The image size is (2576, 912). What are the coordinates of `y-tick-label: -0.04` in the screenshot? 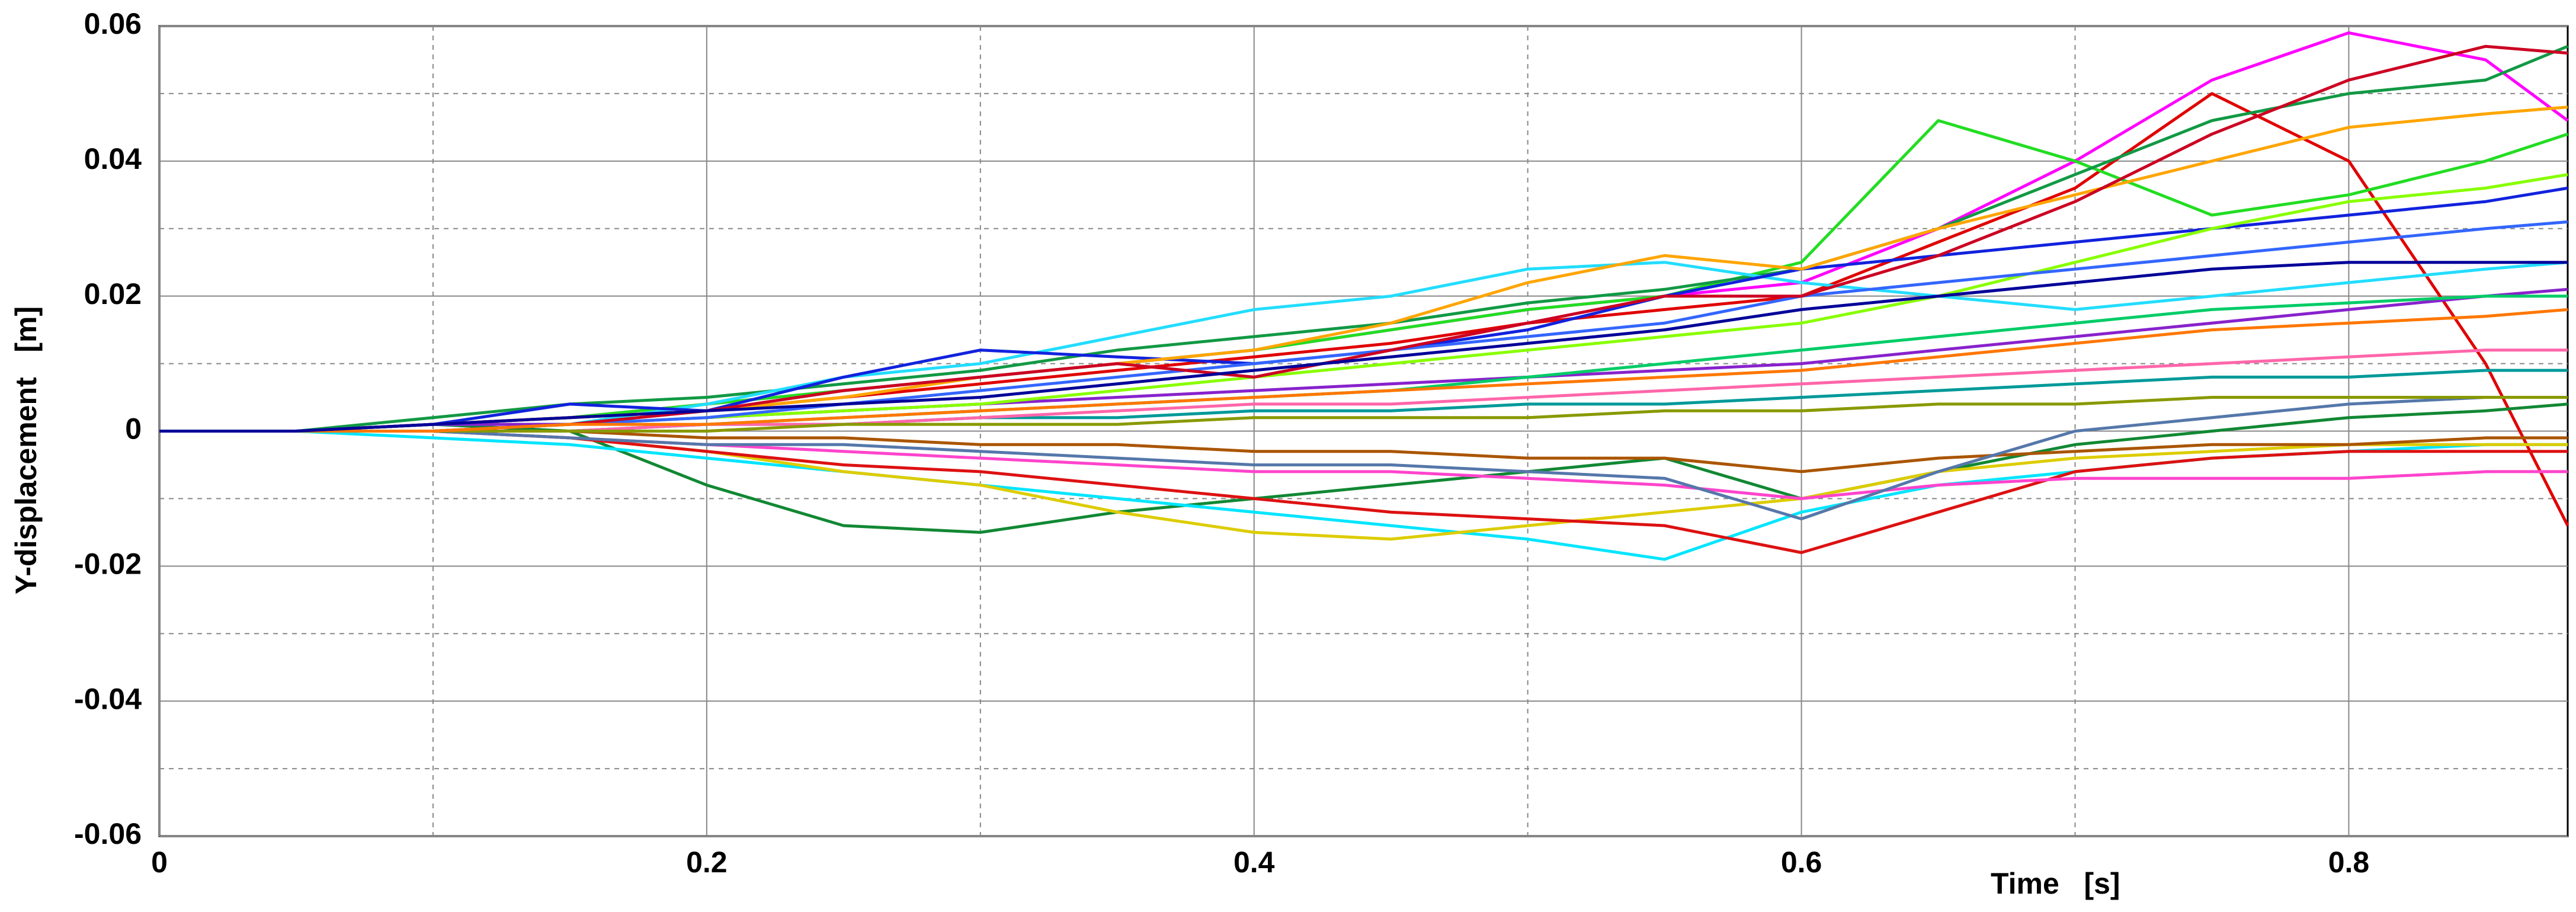 It's located at (108, 698).